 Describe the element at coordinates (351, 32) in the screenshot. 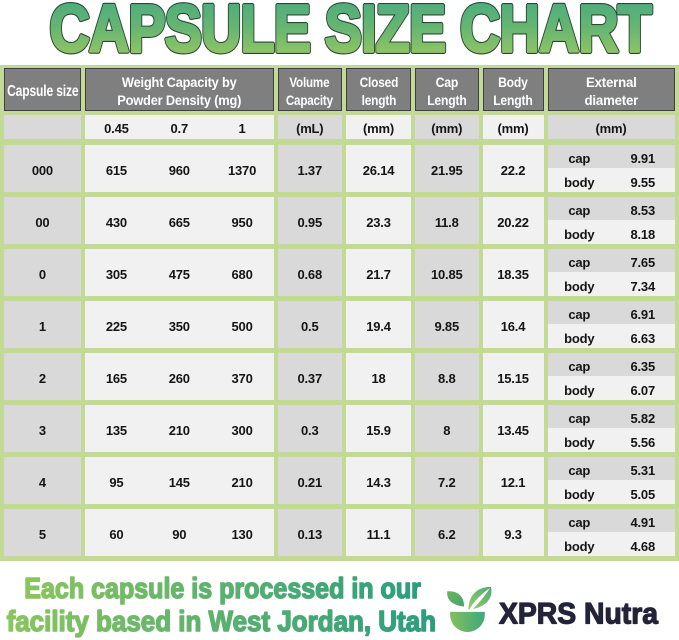

I see `svg-text: CAPSULE SIZE CHART` at that location.